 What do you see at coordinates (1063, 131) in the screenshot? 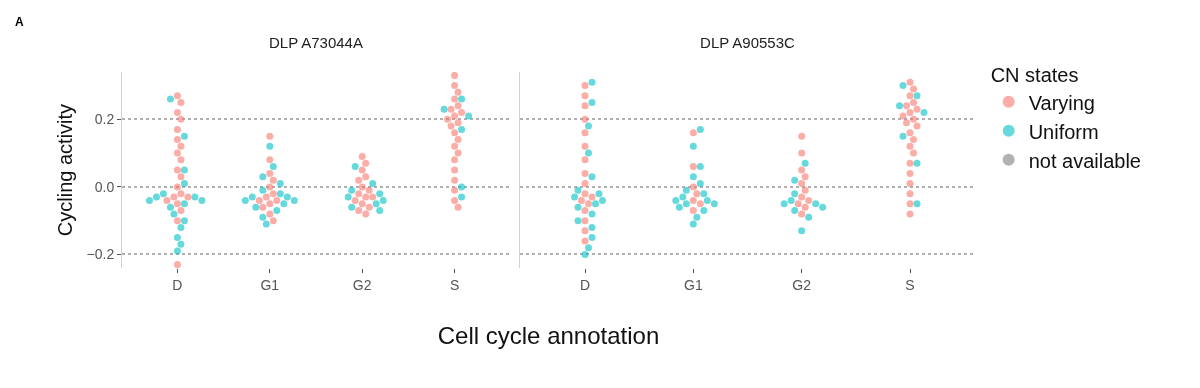
I see `legend-label: Uniform` at bounding box center [1063, 131].